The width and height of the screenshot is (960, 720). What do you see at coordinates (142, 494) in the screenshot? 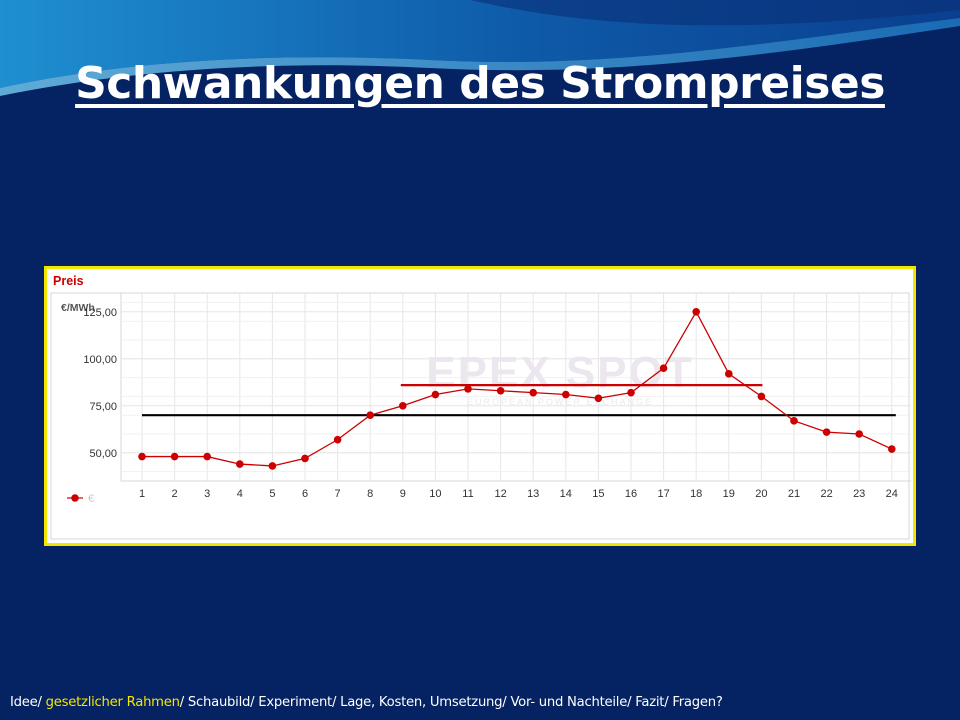
I see `x-tick-label: 1` at bounding box center [142, 494].